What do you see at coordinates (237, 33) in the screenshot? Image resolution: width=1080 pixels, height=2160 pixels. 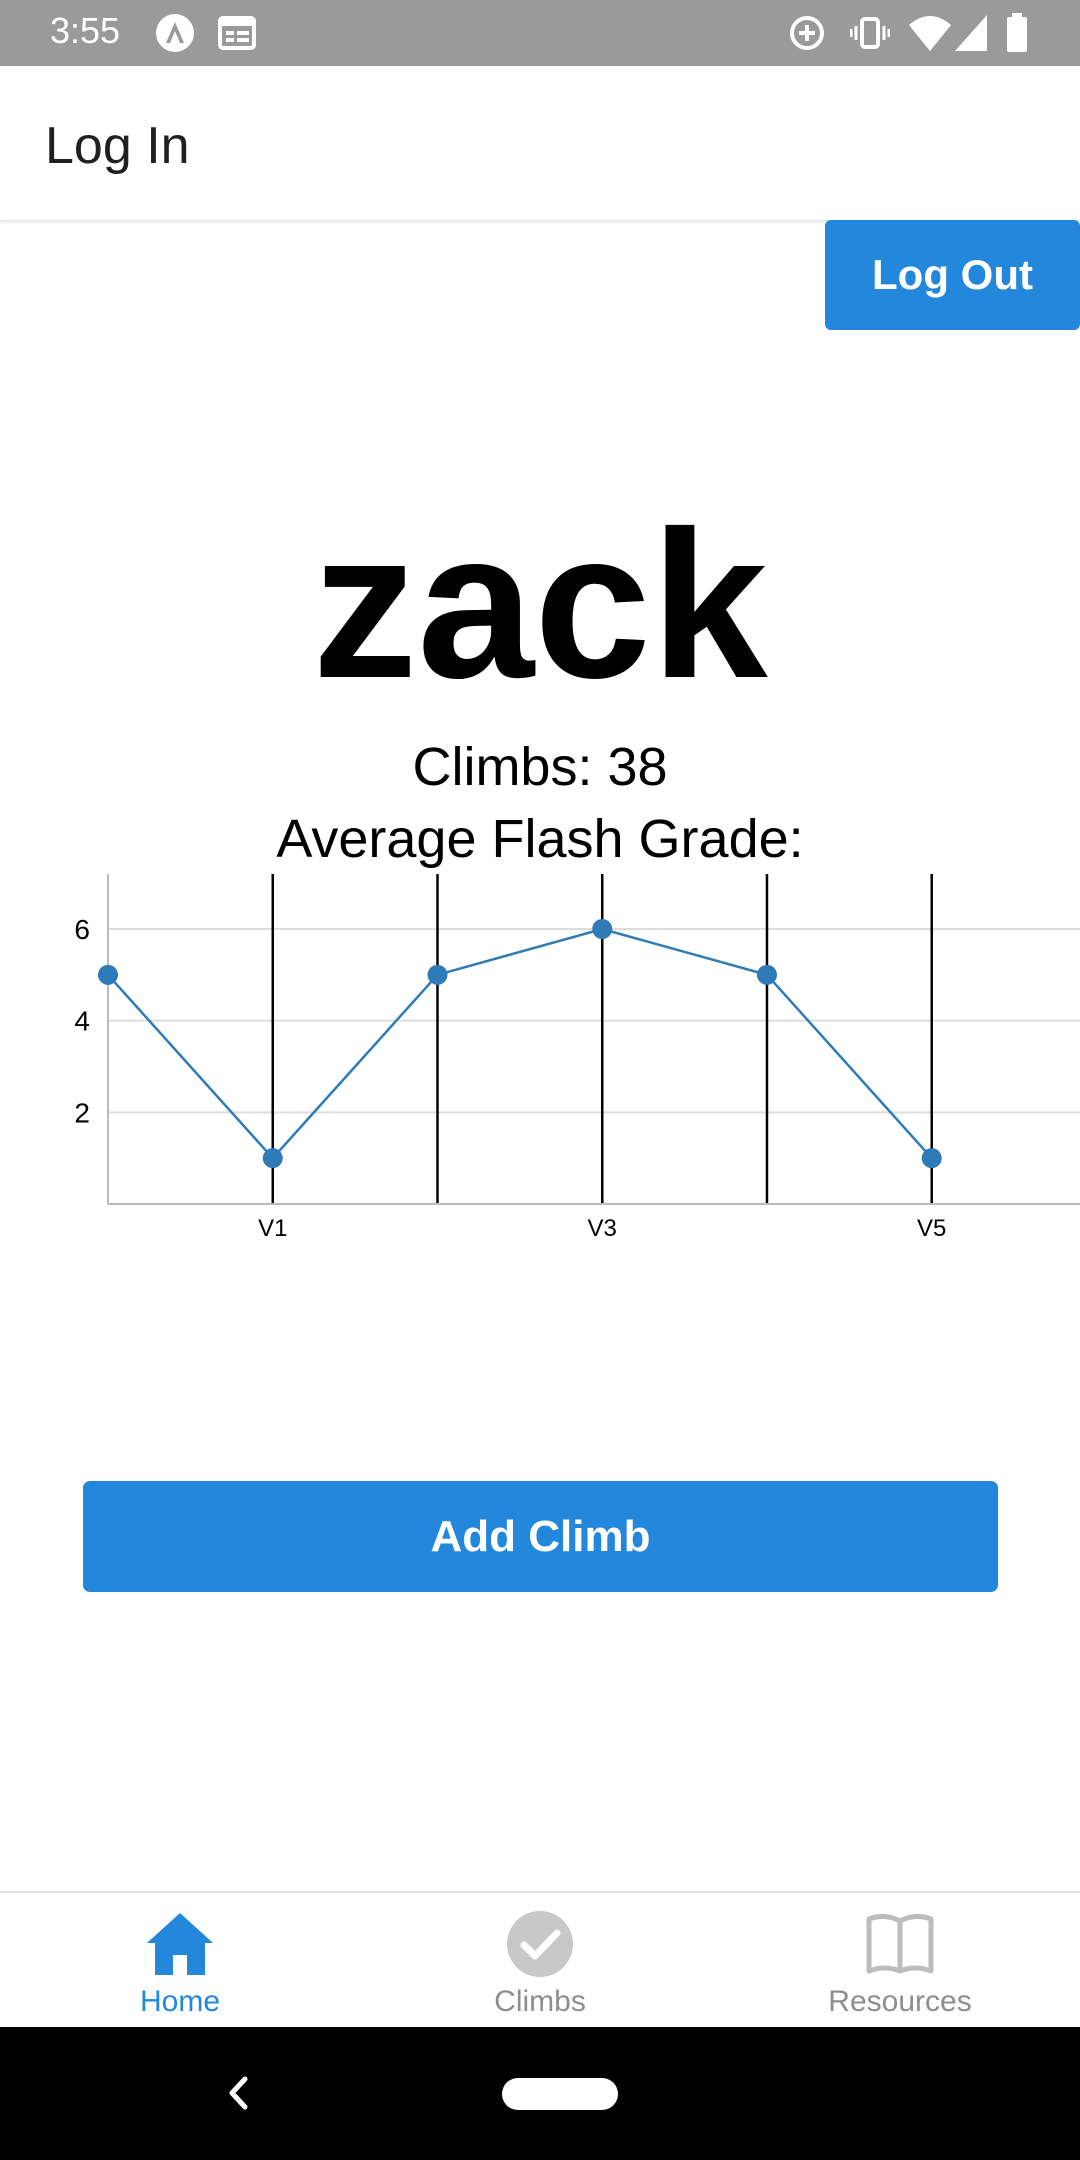 I see `calendar-icon` at bounding box center [237, 33].